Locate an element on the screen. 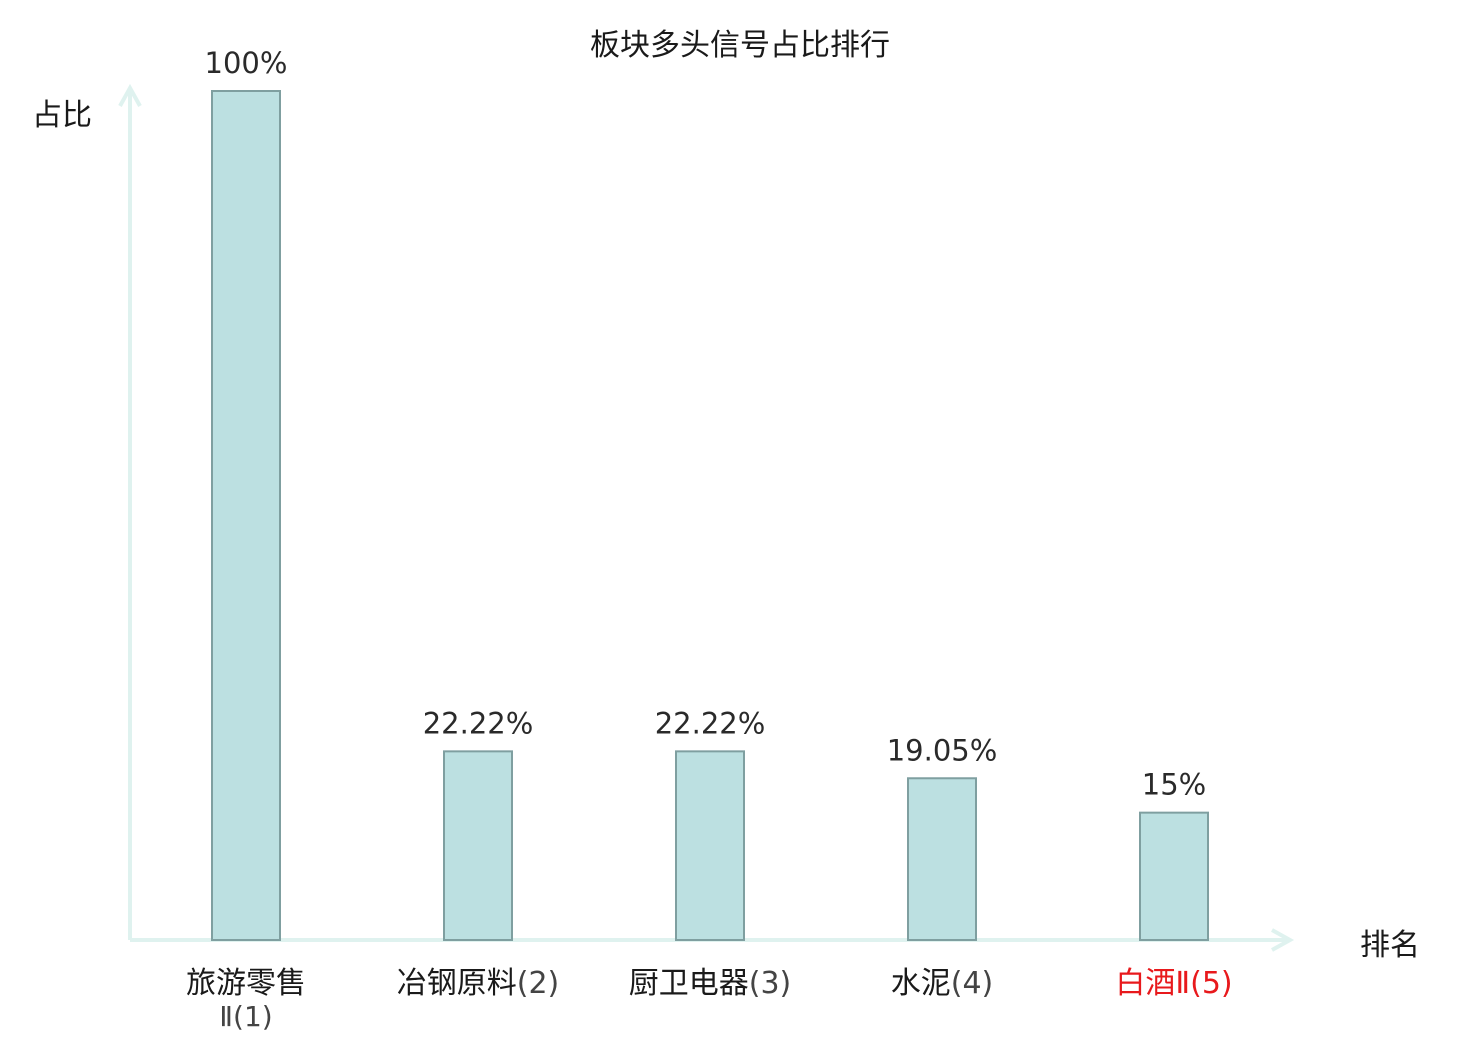  tick-label: 白酒Ⅱ(5) is located at coordinates (1173, 983).